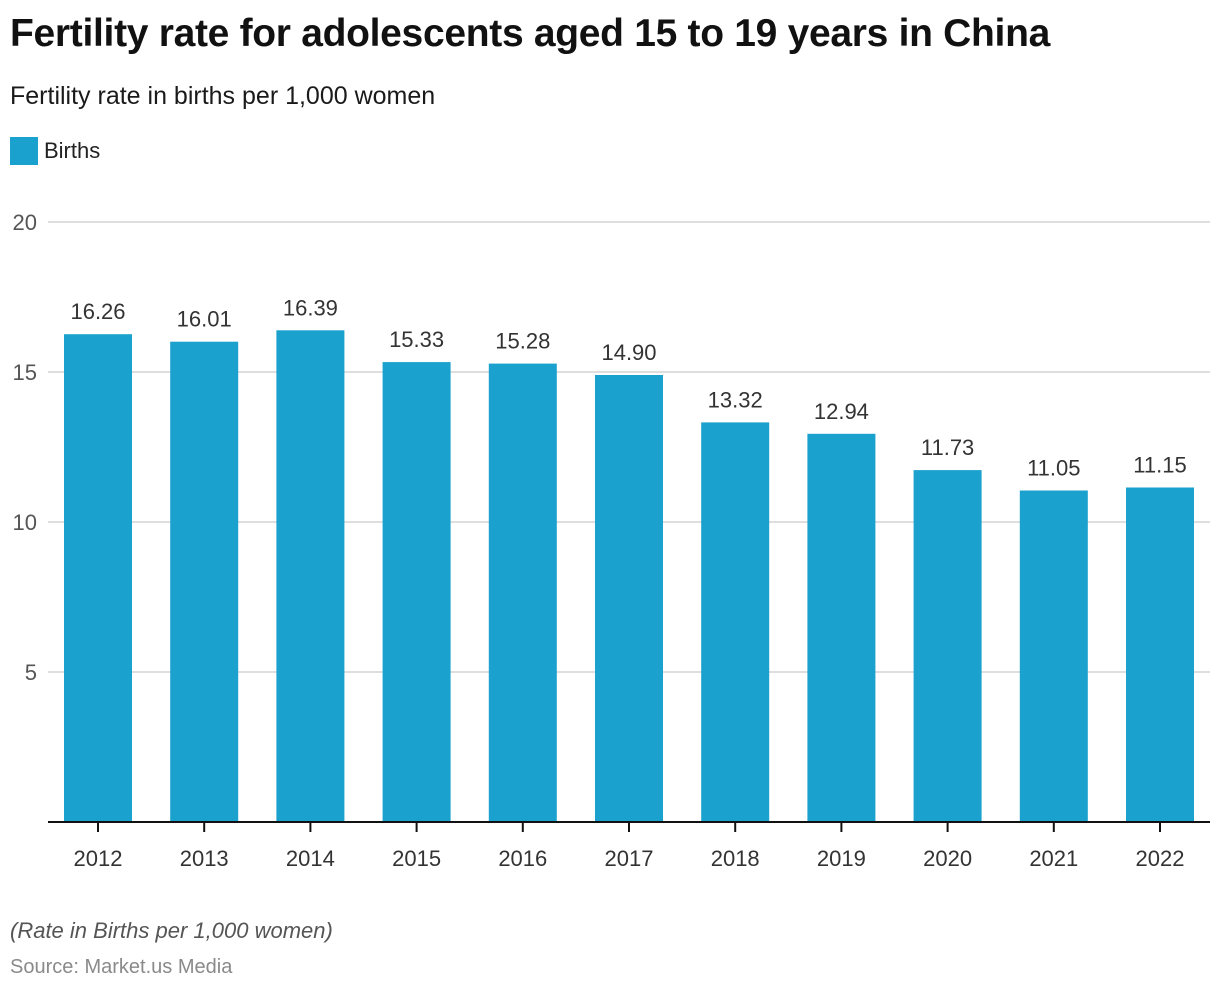  What do you see at coordinates (735, 399) in the screenshot?
I see `data-label-2018: 13.32` at bounding box center [735, 399].